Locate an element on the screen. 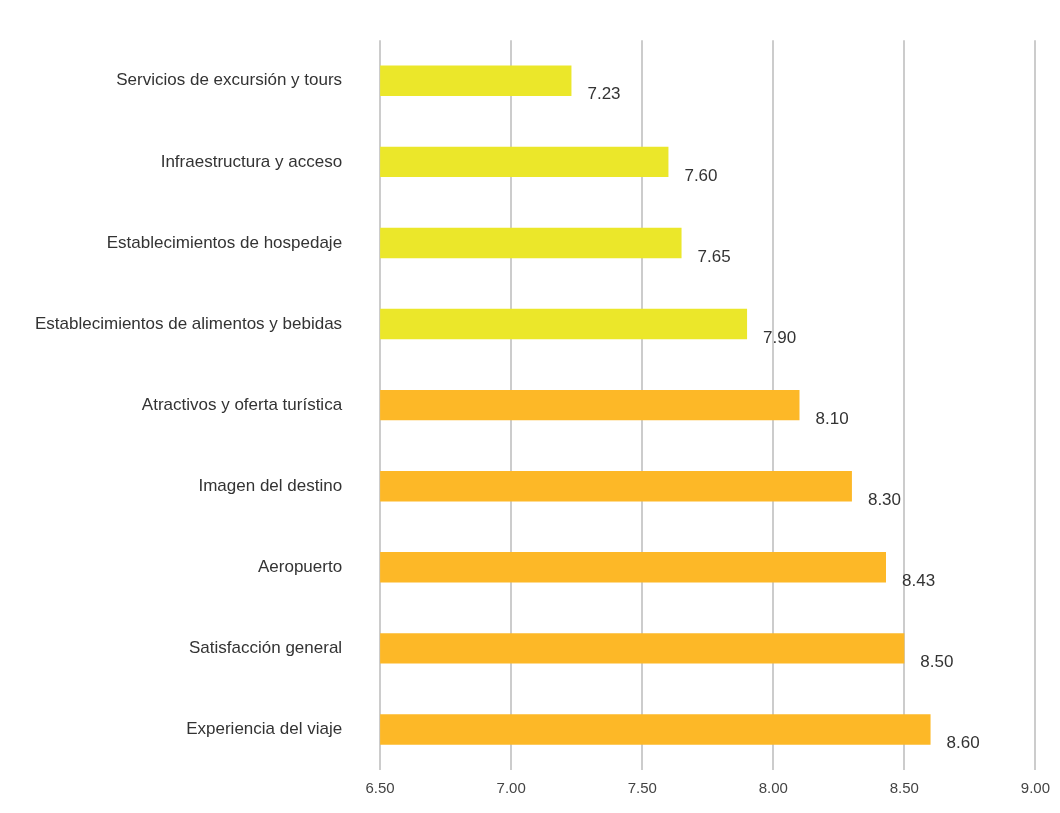  data-label: 8.60 is located at coordinates (963, 743).